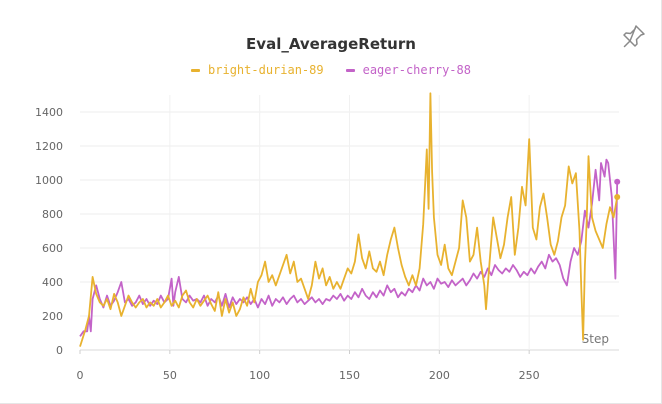  What do you see at coordinates (529, 375) in the screenshot?
I see `x-tick-label: 250` at bounding box center [529, 375].